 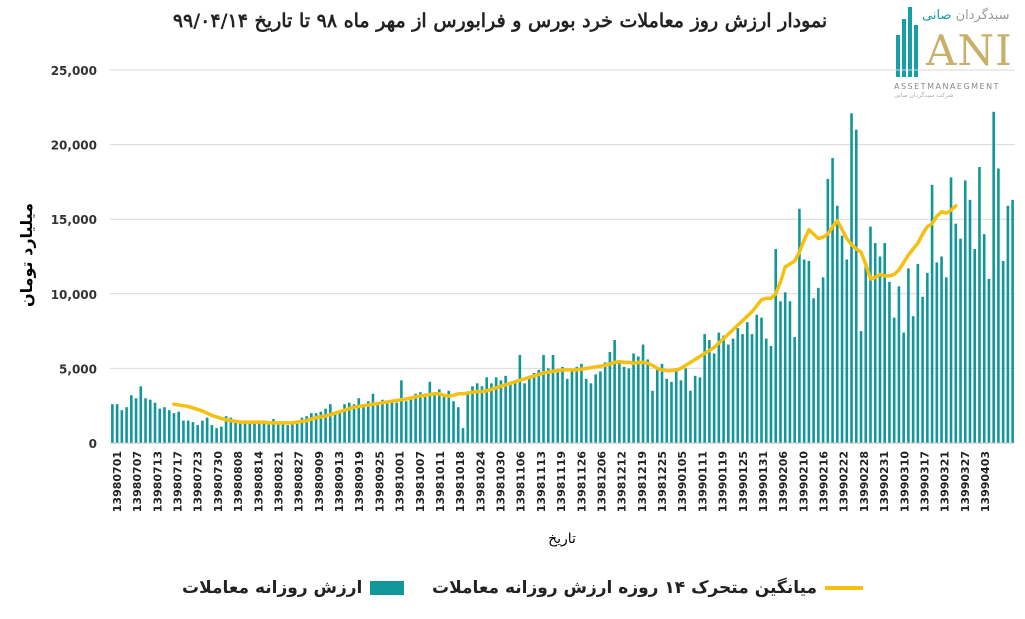 I want to click on y-tick-label: 20,000, so click(x=74, y=146).